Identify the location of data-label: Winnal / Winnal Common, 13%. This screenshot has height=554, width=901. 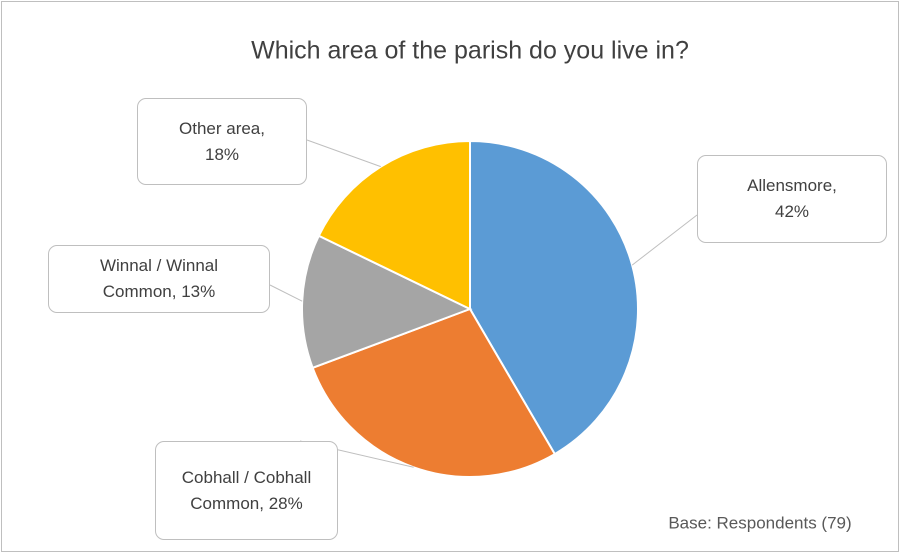
(159, 279).